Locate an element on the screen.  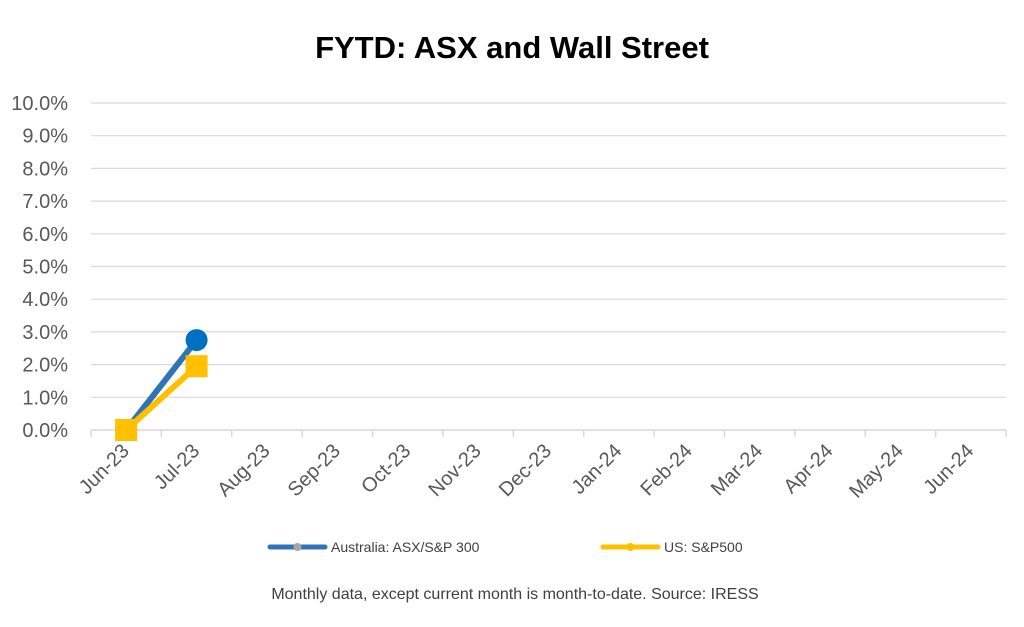
x-tick-label: Mar-24 is located at coordinates (737, 470).